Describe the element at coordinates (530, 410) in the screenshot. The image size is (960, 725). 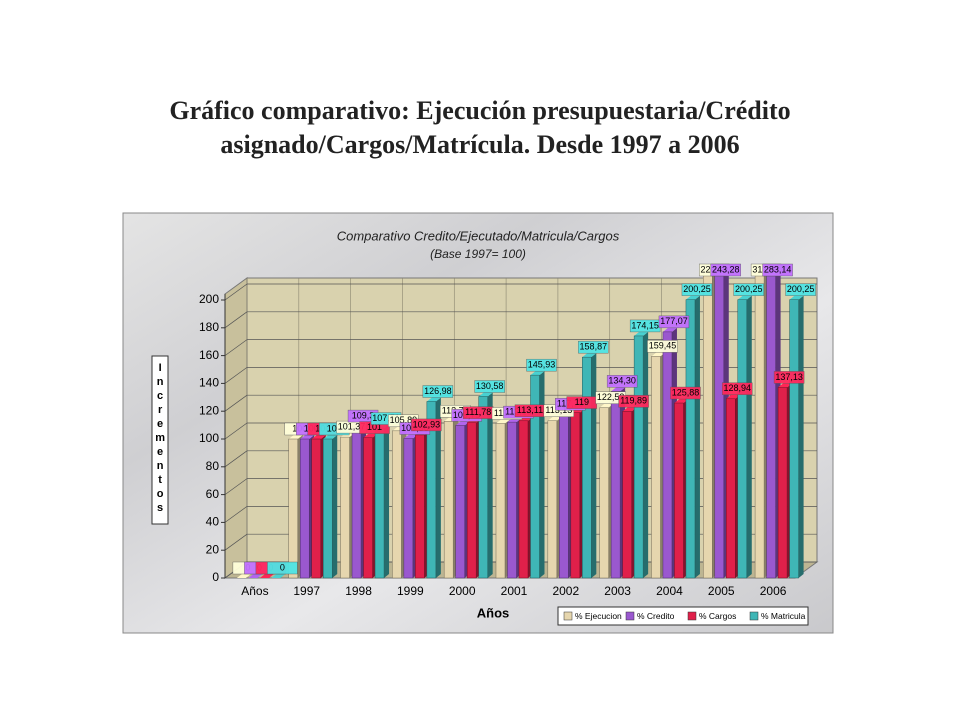
I see `value-label: 113,11` at that location.